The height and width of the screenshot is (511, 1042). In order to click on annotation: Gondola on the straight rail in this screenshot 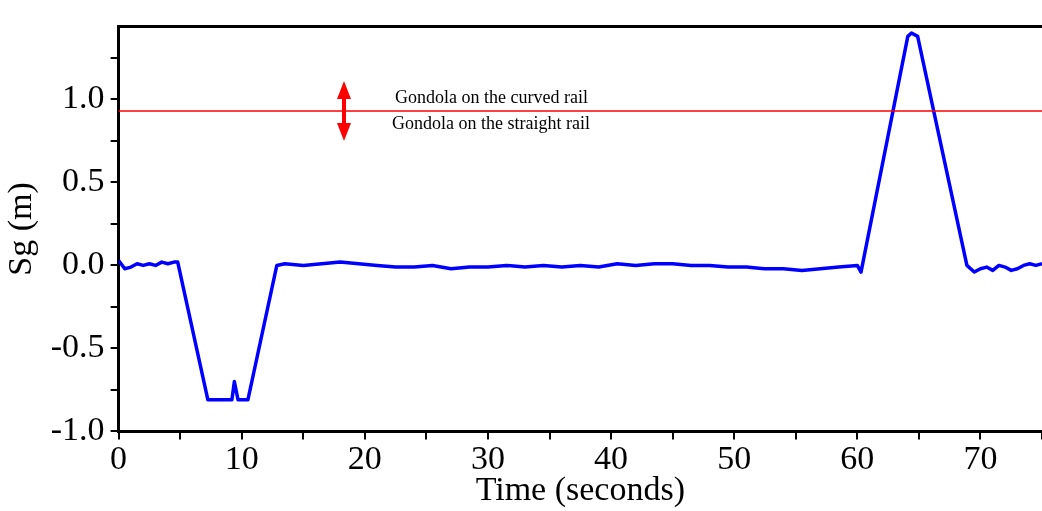, I will do `click(490, 122)`.